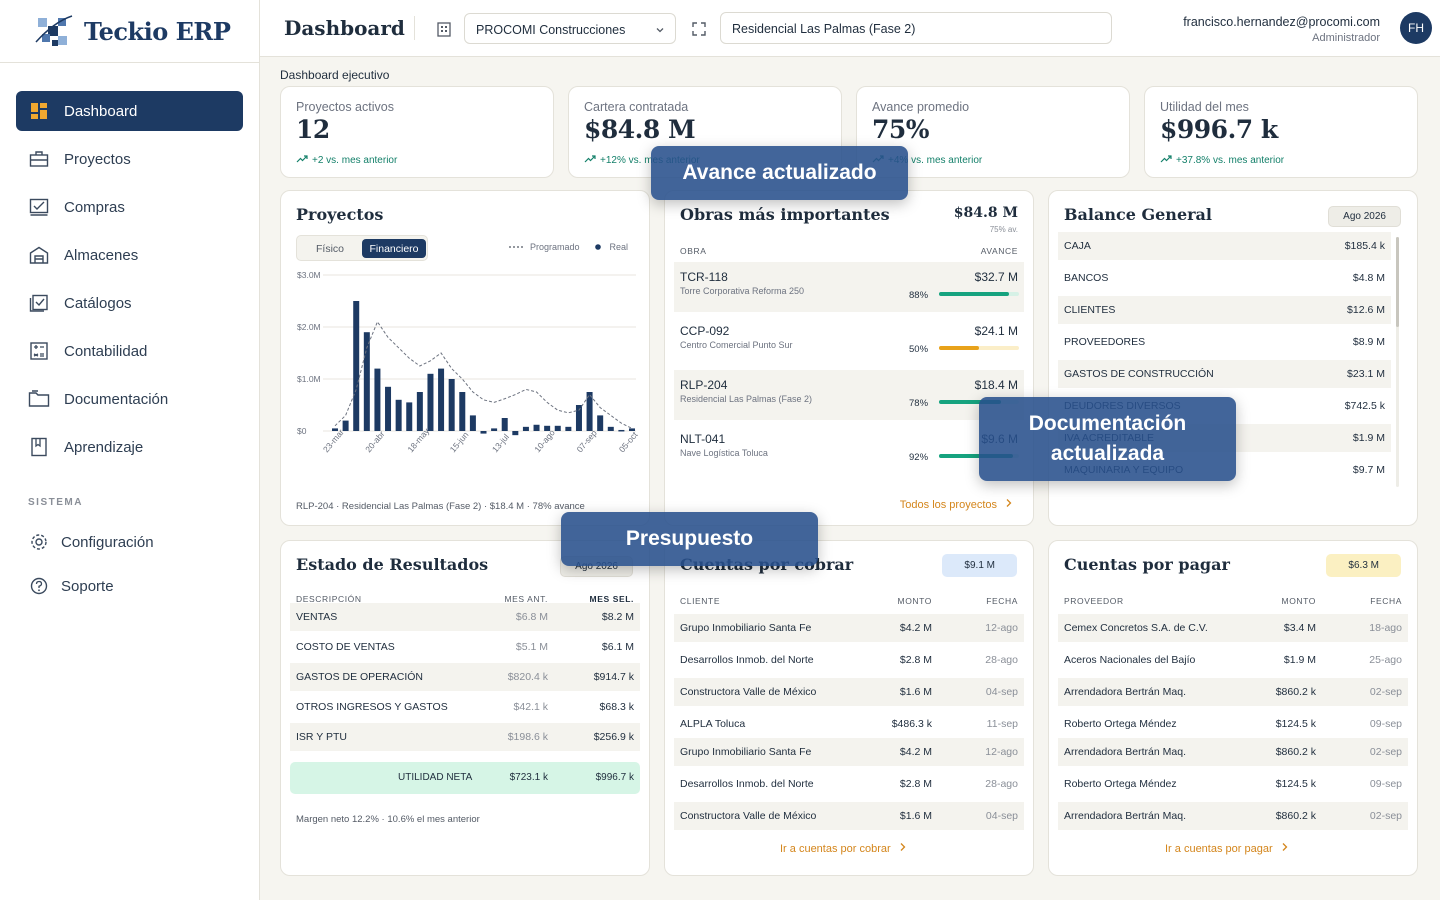 The image size is (1440, 900). I want to click on company-select: PROCOMI Construcciones, so click(570, 28).